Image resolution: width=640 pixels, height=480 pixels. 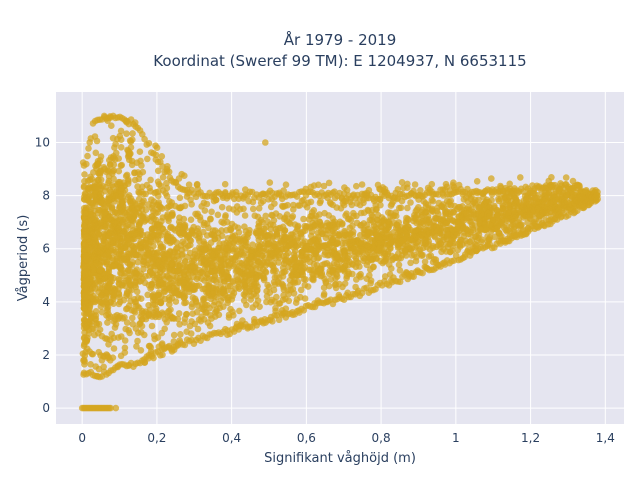 I want to click on x-tick-label: 0, so click(x=82, y=438).